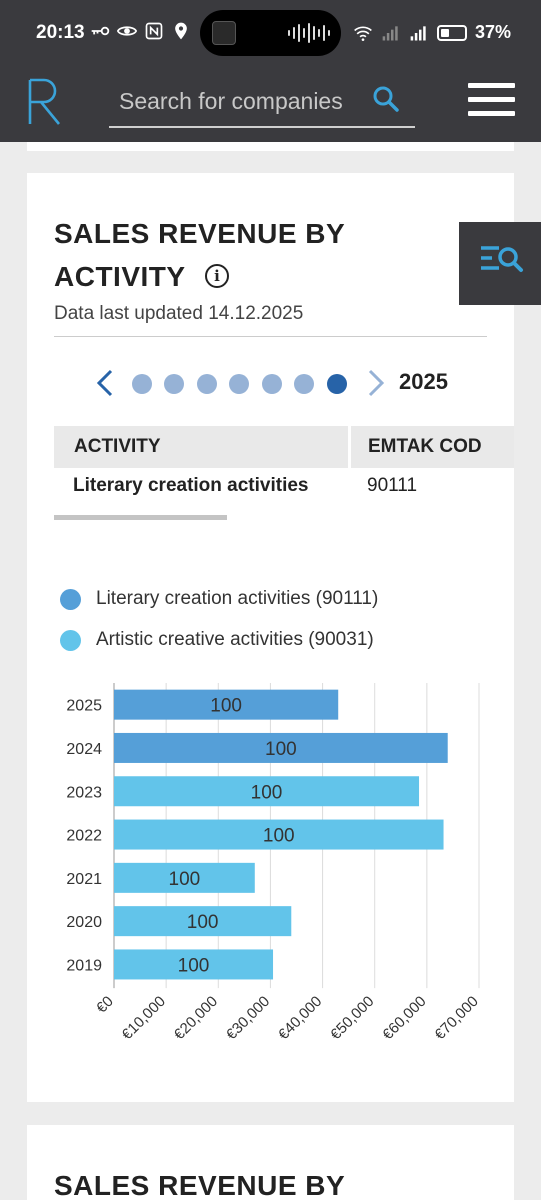  I want to click on search-input, so click(244, 101).